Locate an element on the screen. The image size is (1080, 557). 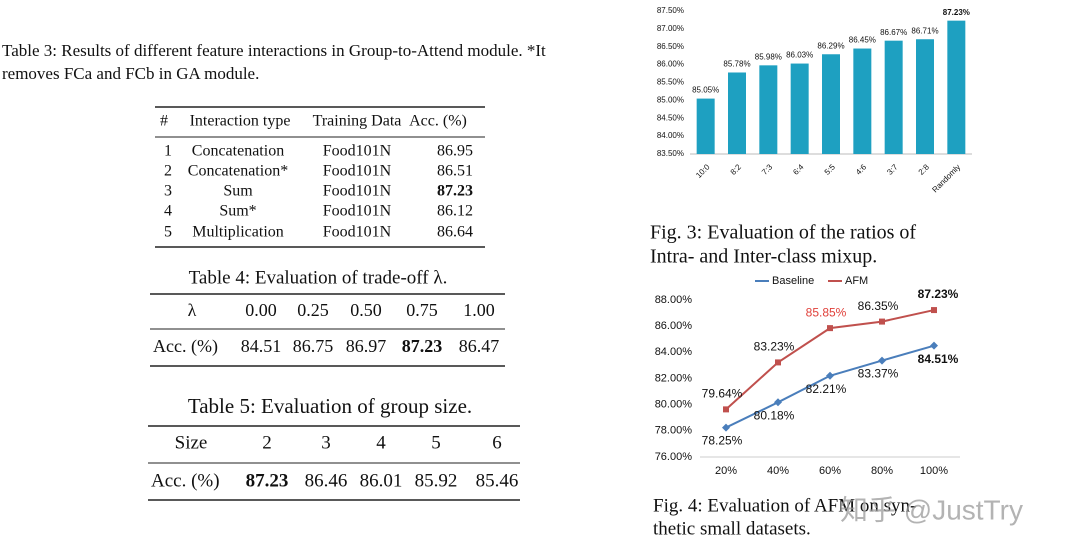
x-tick-label: 5:5 is located at coordinates (830, 169).